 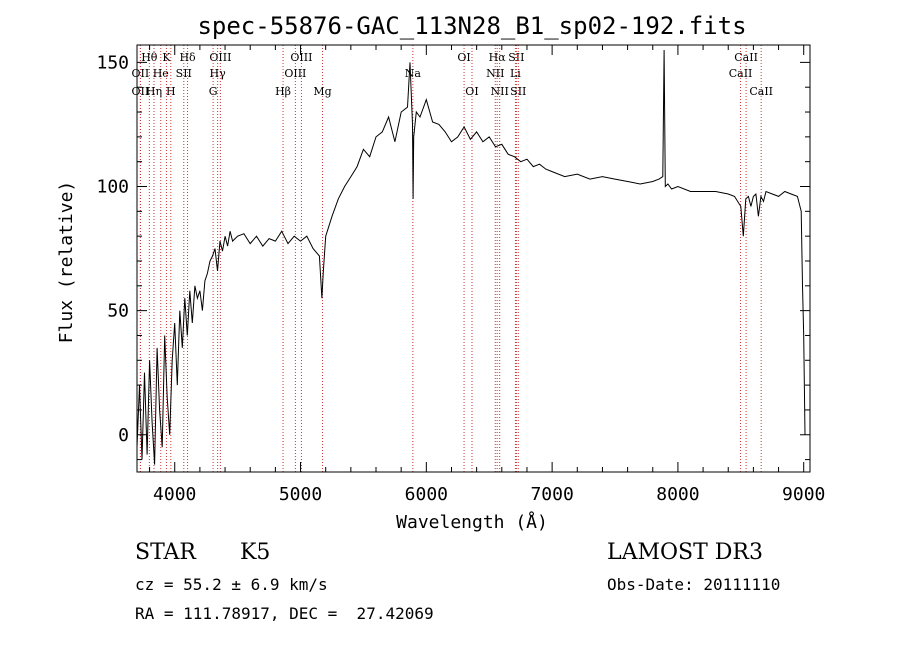 I want to click on marker-label-20: NII, so click(x=495, y=73).